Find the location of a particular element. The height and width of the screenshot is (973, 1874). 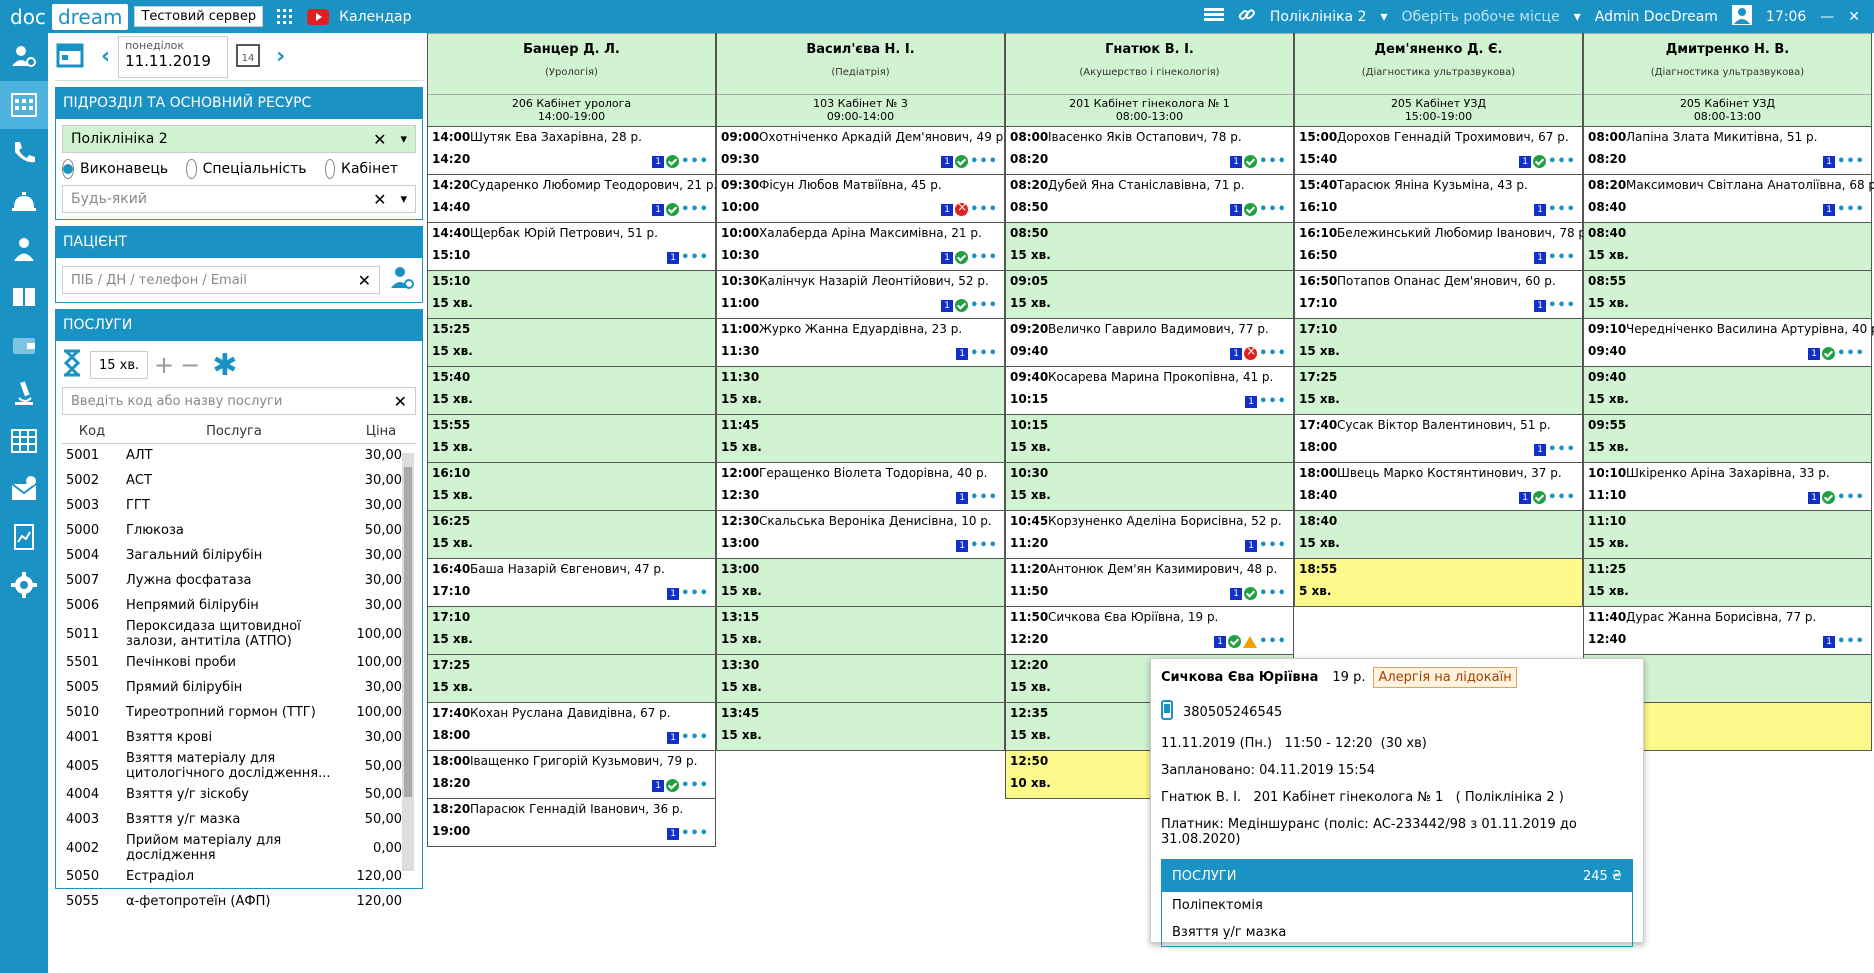

appointment-slot: 11:50 Сичкова Єва Юріївна, 19 р. 12:20 1 ••• is located at coordinates (1149, 631).